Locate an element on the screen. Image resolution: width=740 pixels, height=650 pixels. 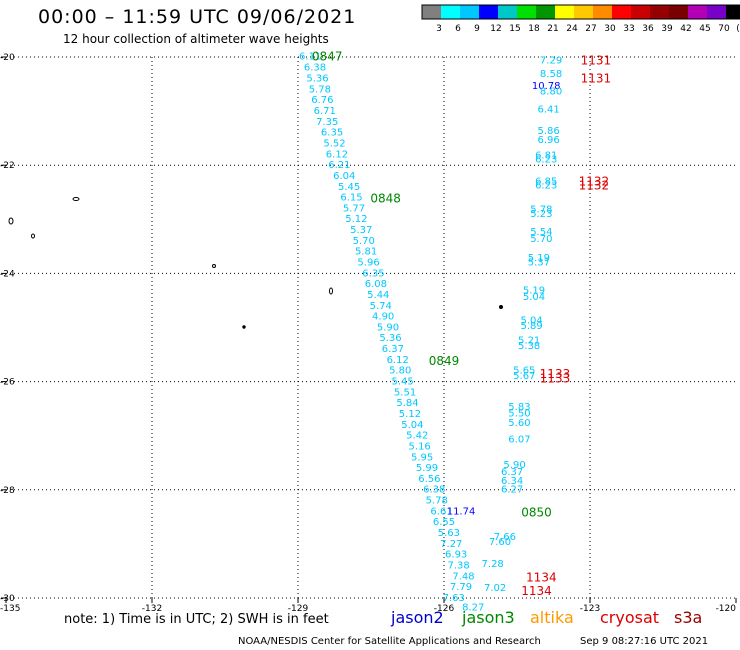
legend-jason2: jason2 is located at coordinates (417, 617).